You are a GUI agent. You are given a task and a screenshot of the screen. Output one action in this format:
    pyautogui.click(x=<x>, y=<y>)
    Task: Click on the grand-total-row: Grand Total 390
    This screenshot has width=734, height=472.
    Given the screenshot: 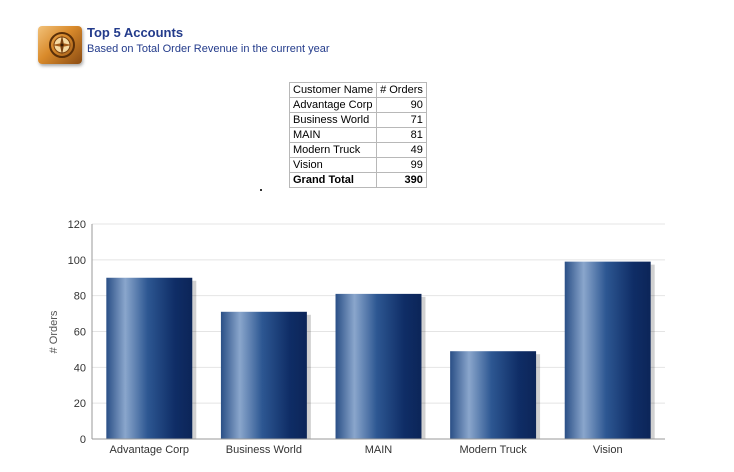 What is the action you would take?
    pyautogui.click(x=357, y=180)
    